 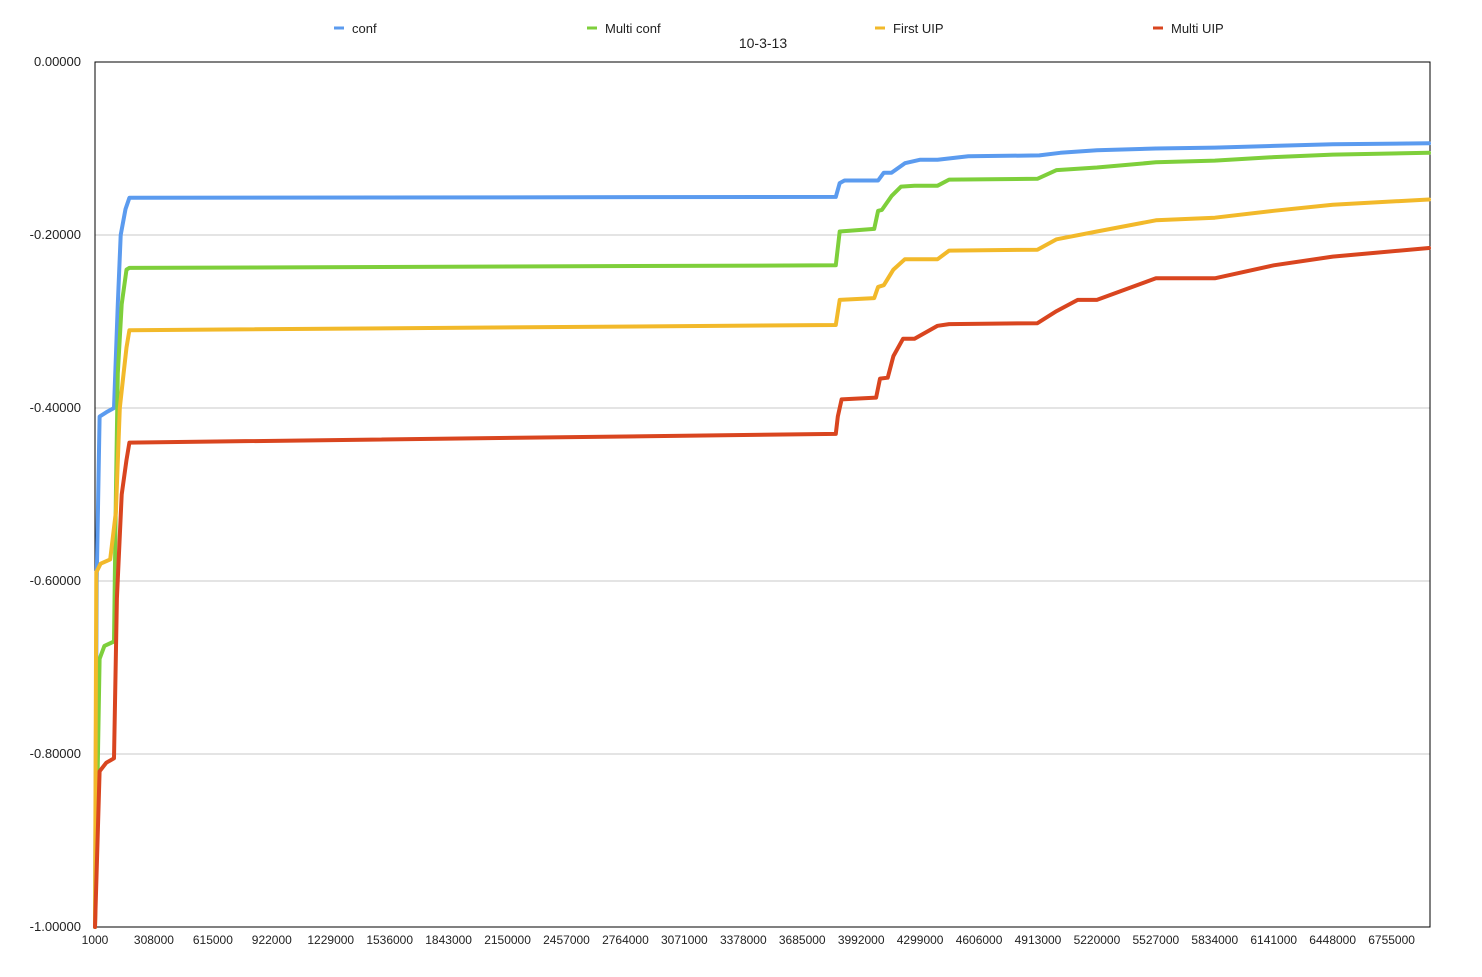 I want to click on legend-item: Multi UIP, so click(x=1188, y=28).